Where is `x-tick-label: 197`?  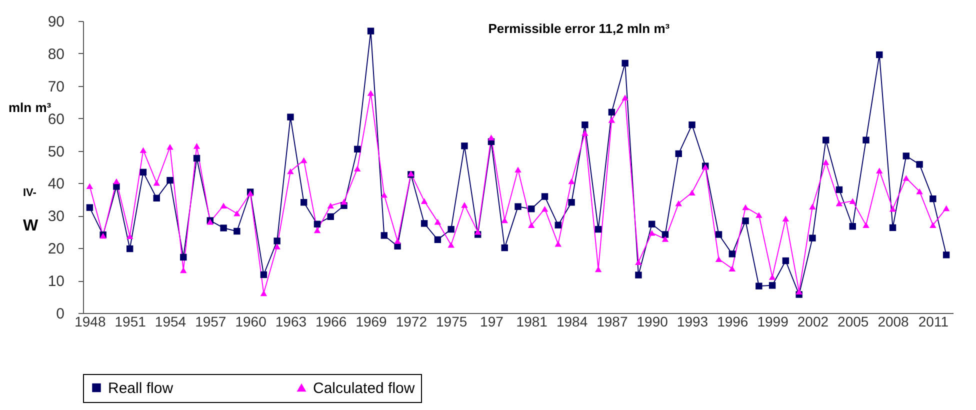
x-tick-label: 197 is located at coordinates (492, 322).